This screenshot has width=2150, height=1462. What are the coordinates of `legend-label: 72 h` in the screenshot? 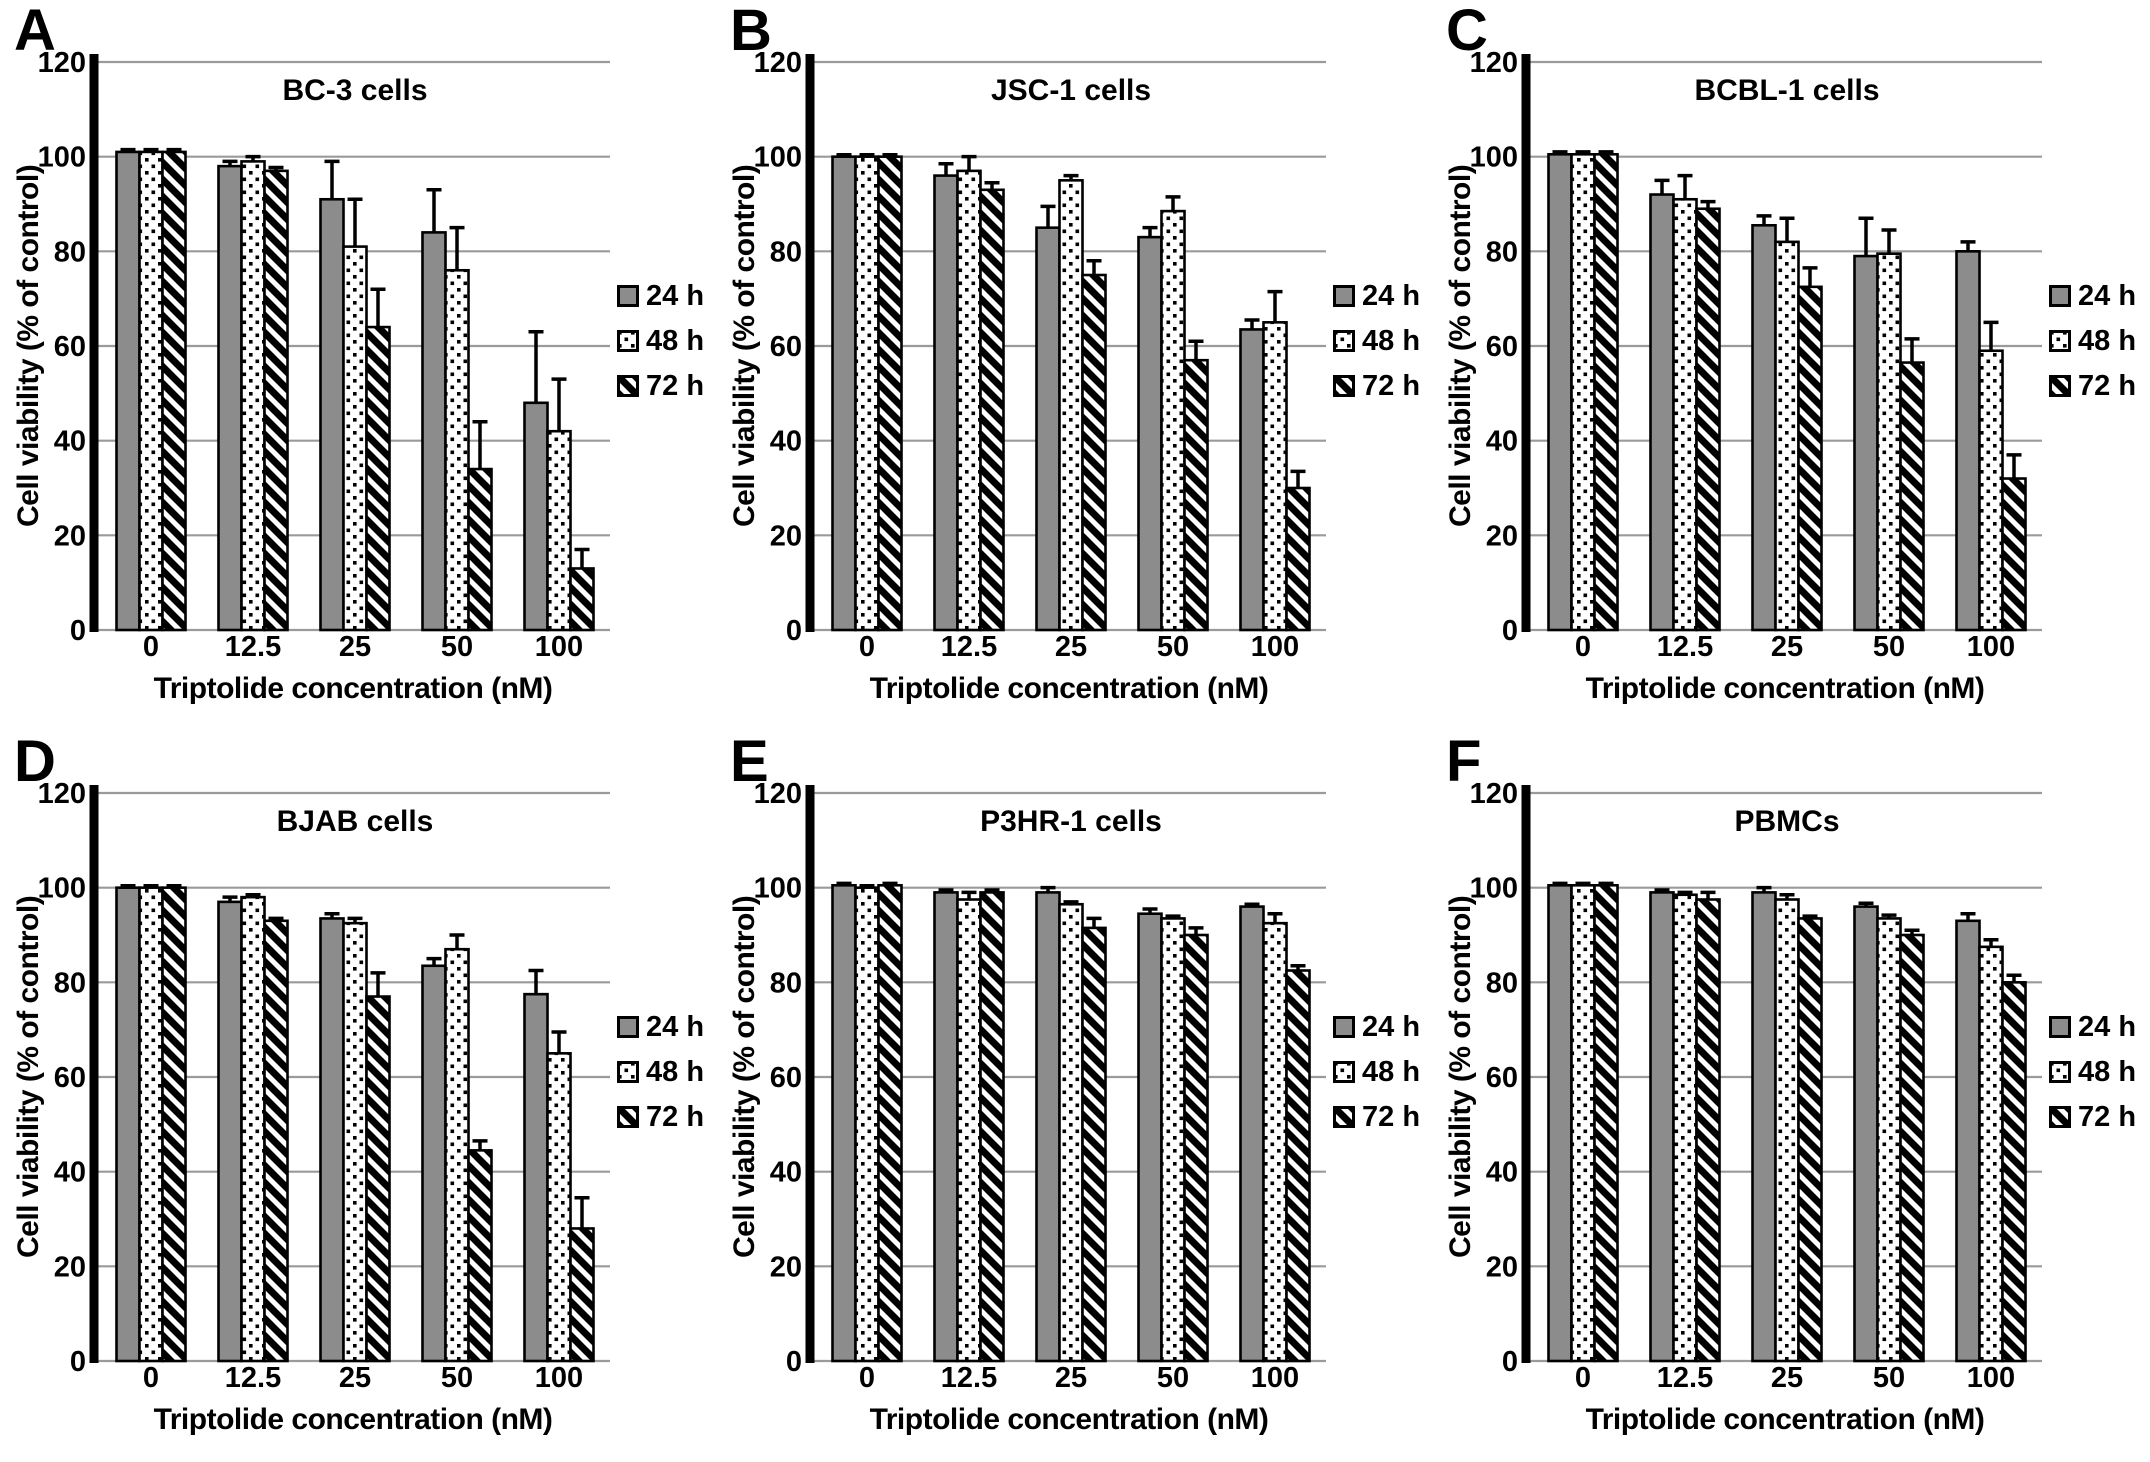 It's located at (2107, 1116).